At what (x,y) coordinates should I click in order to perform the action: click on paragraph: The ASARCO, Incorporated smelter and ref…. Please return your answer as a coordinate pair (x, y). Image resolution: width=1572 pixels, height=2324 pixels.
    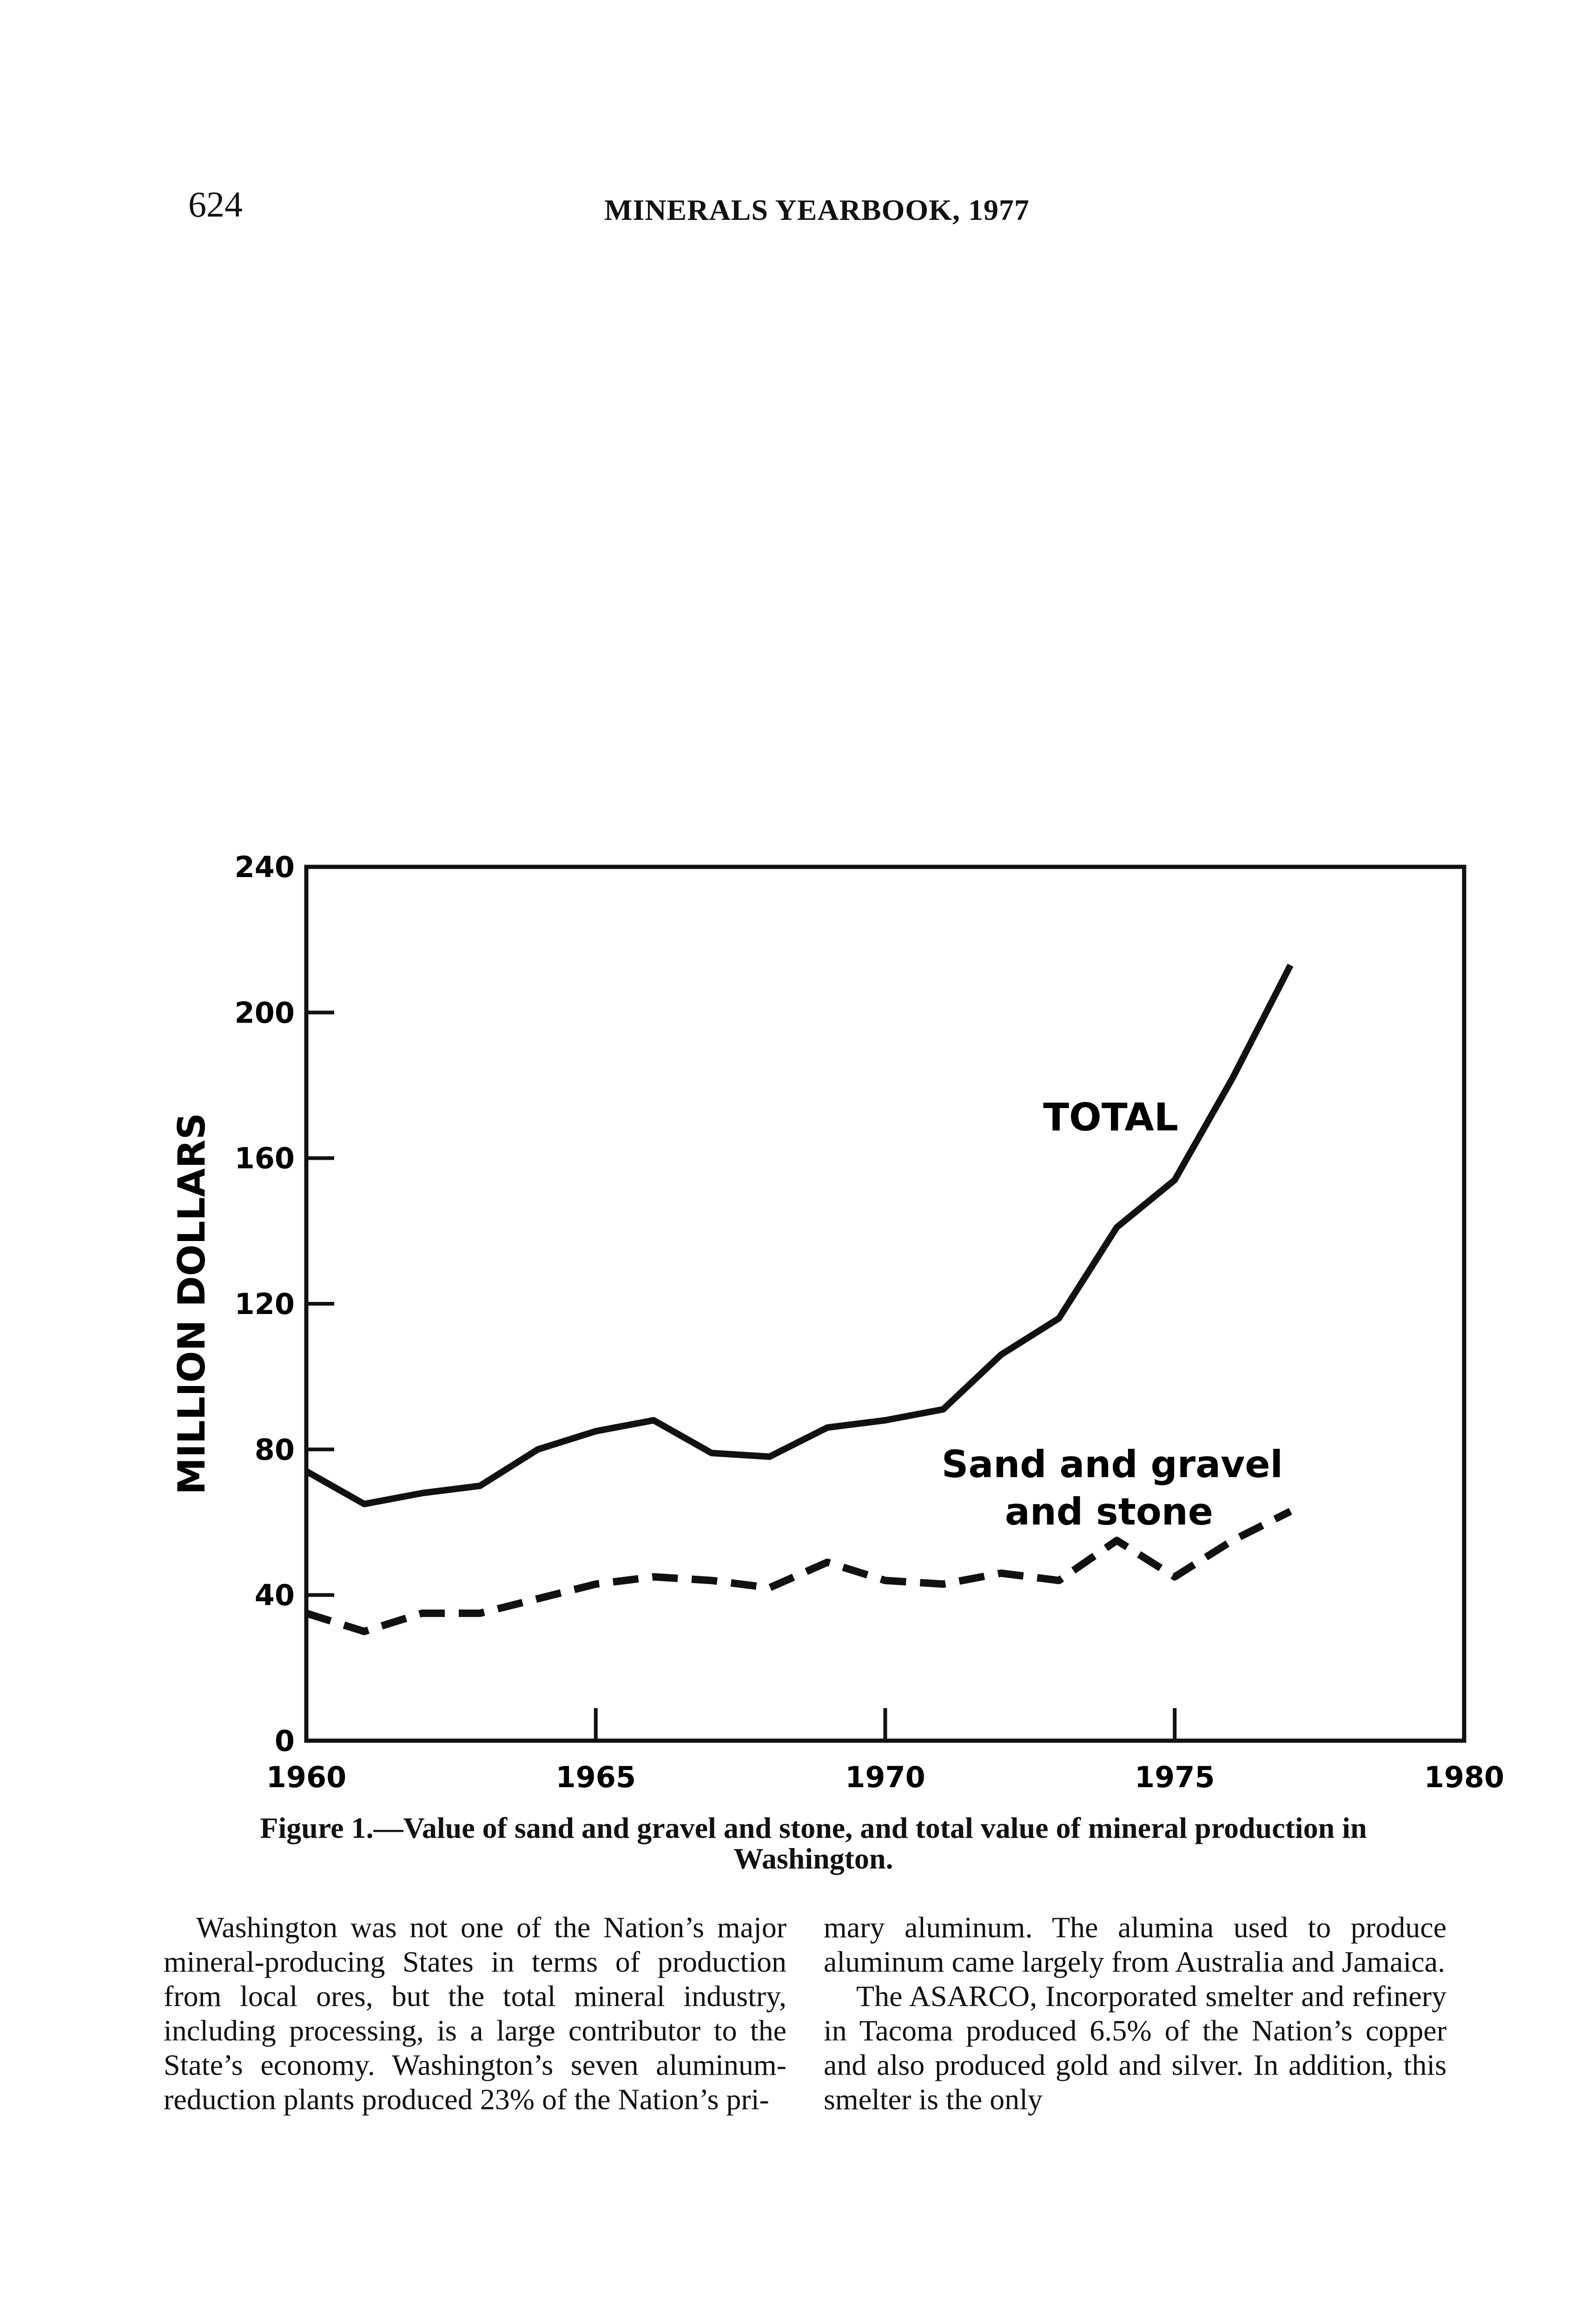
    Looking at the image, I should click on (1135, 2048).